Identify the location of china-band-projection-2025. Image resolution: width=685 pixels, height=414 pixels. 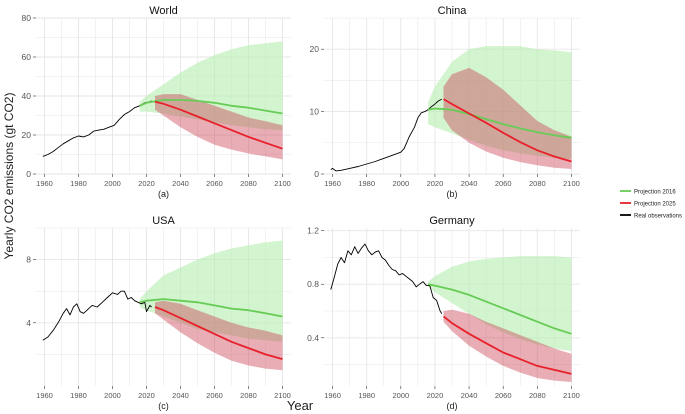
(507, 118).